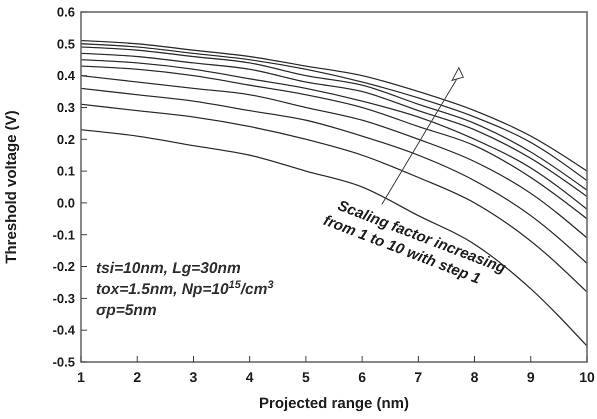 This screenshot has width=597, height=419. Describe the element at coordinates (65, 108) in the screenshot. I see `y-tick-label: 0.3` at that location.